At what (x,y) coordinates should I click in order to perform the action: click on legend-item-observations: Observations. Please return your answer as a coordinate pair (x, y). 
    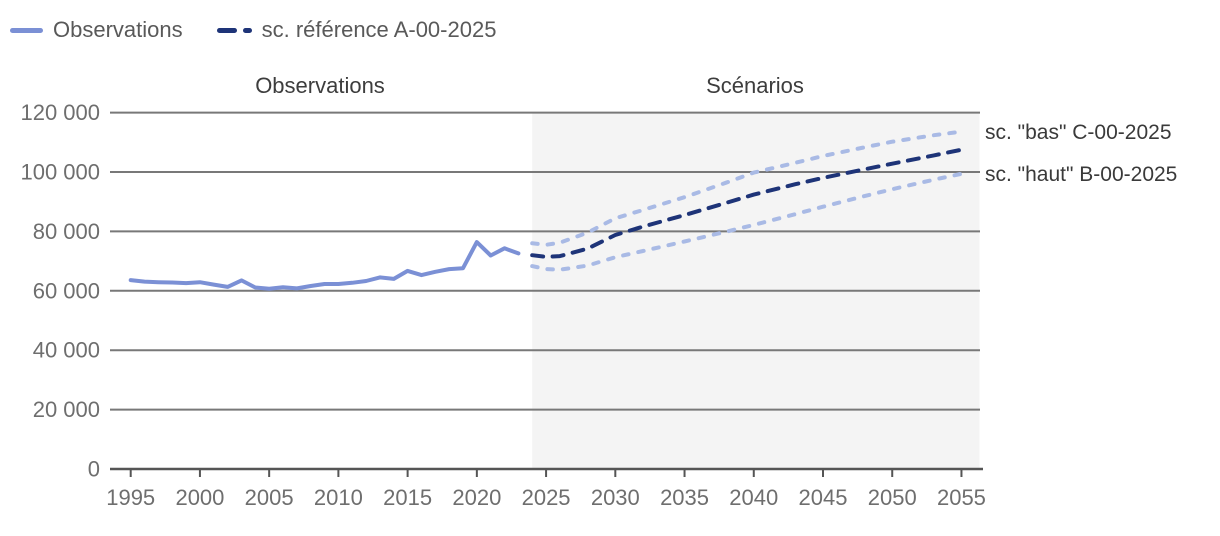
    Looking at the image, I should click on (96, 30).